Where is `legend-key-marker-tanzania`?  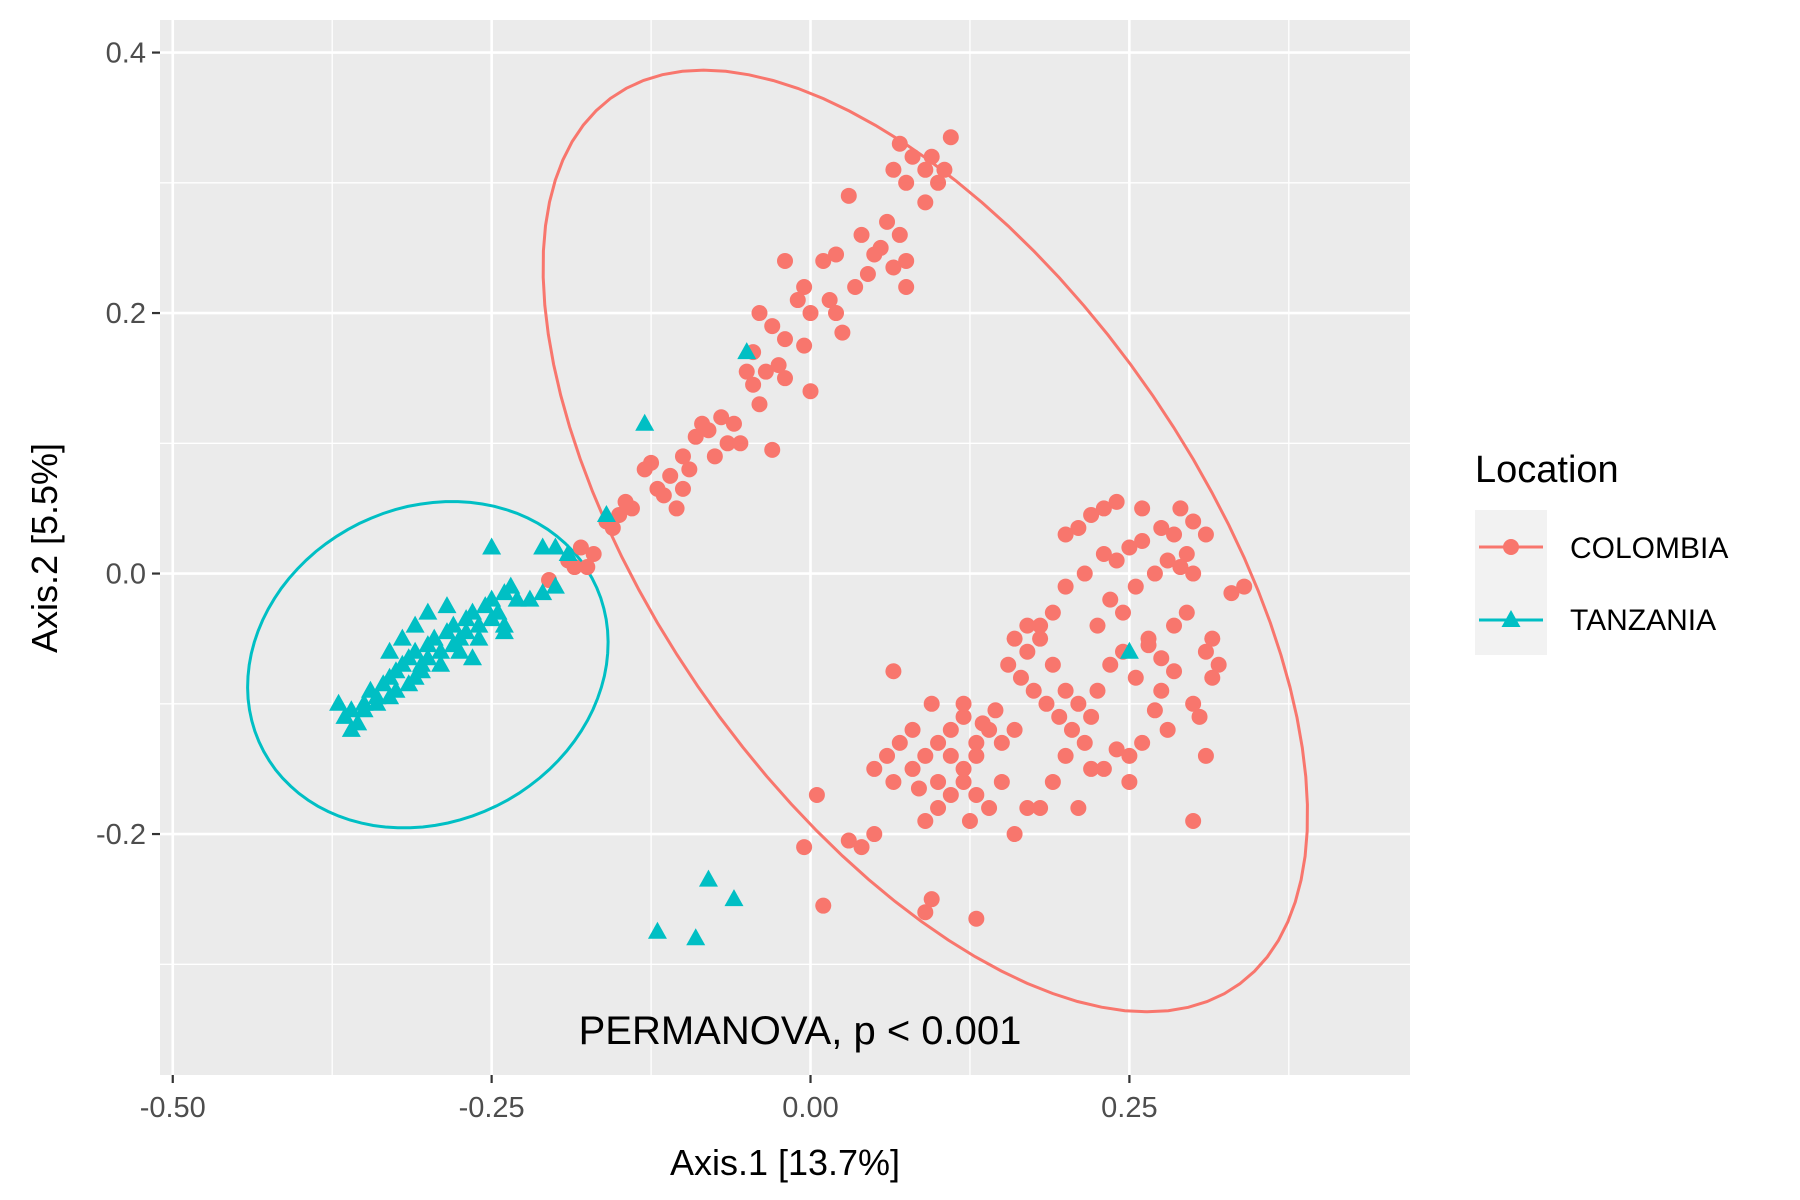 legend-key-marker-tanzania is located at coordinates (1511, 618).